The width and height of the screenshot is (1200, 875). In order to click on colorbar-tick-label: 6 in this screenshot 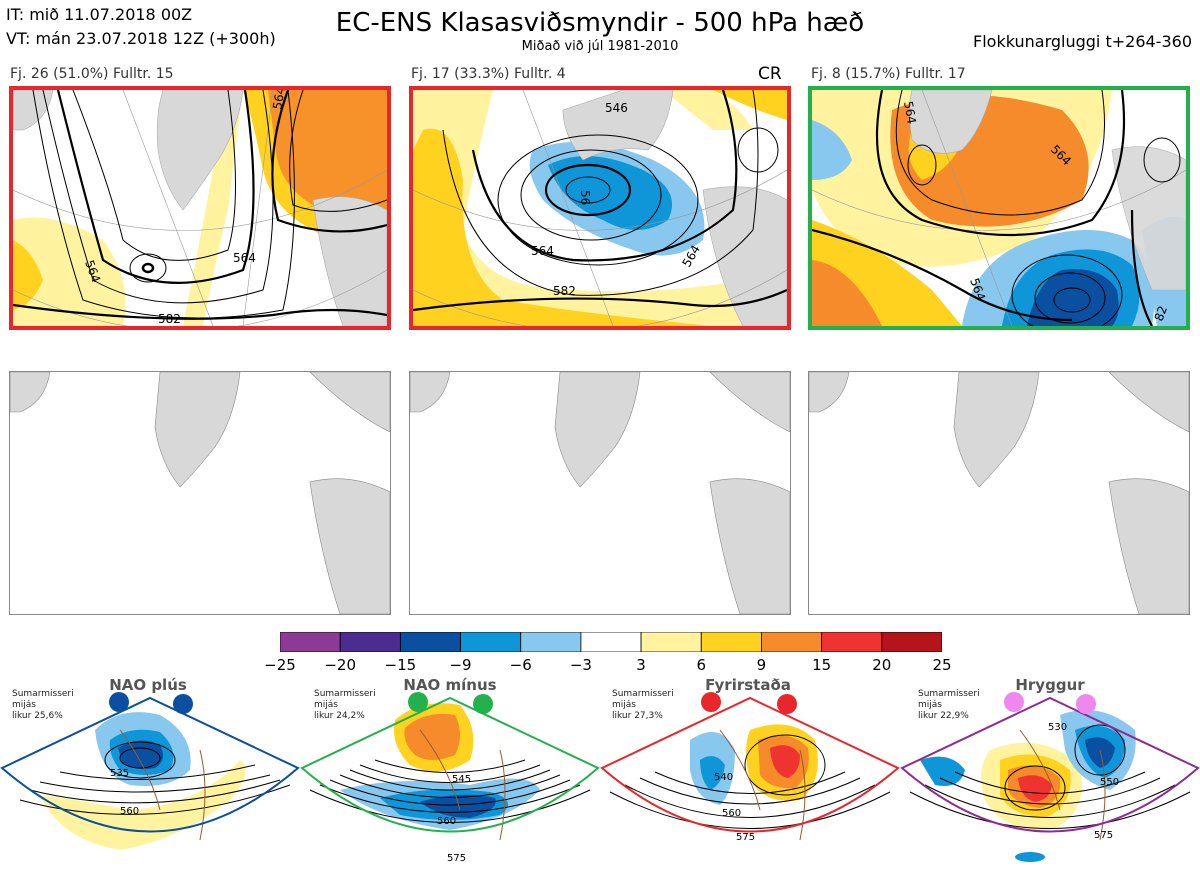, I will do `click(701, 665)`.